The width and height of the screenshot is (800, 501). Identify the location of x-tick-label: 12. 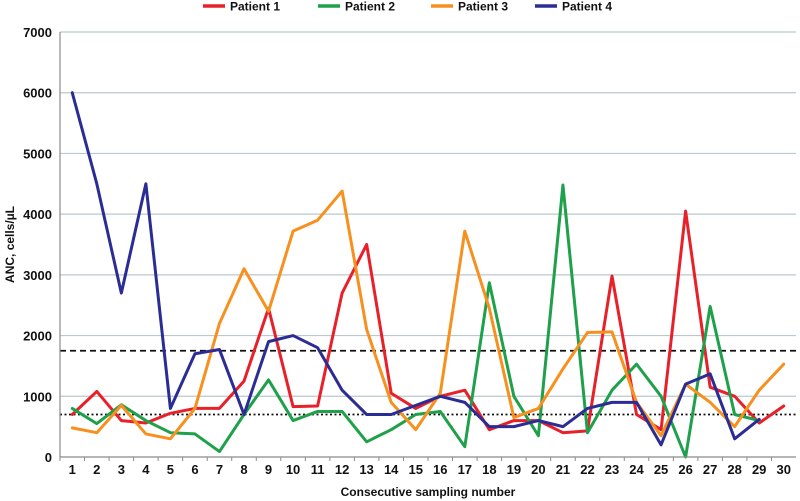
(342, 469).